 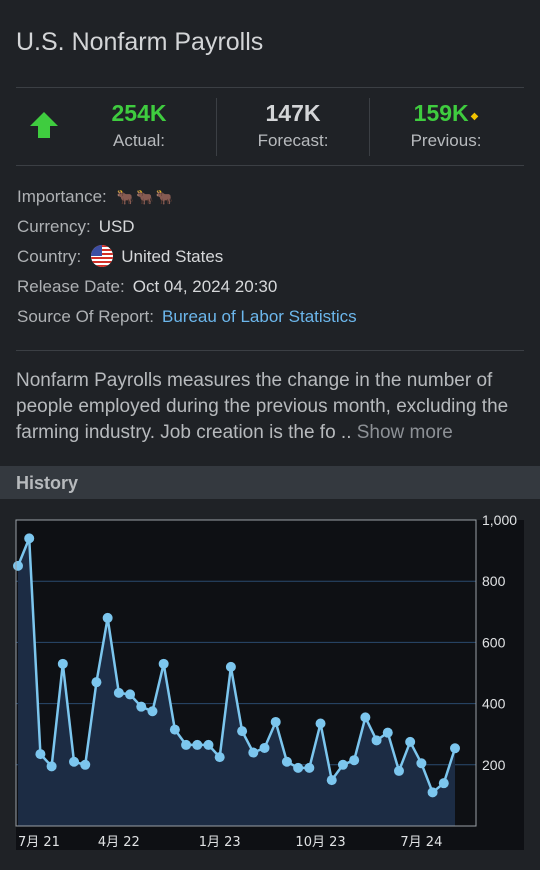 I want to click on previous-value-text: 159K, so click(x=441, y=113).